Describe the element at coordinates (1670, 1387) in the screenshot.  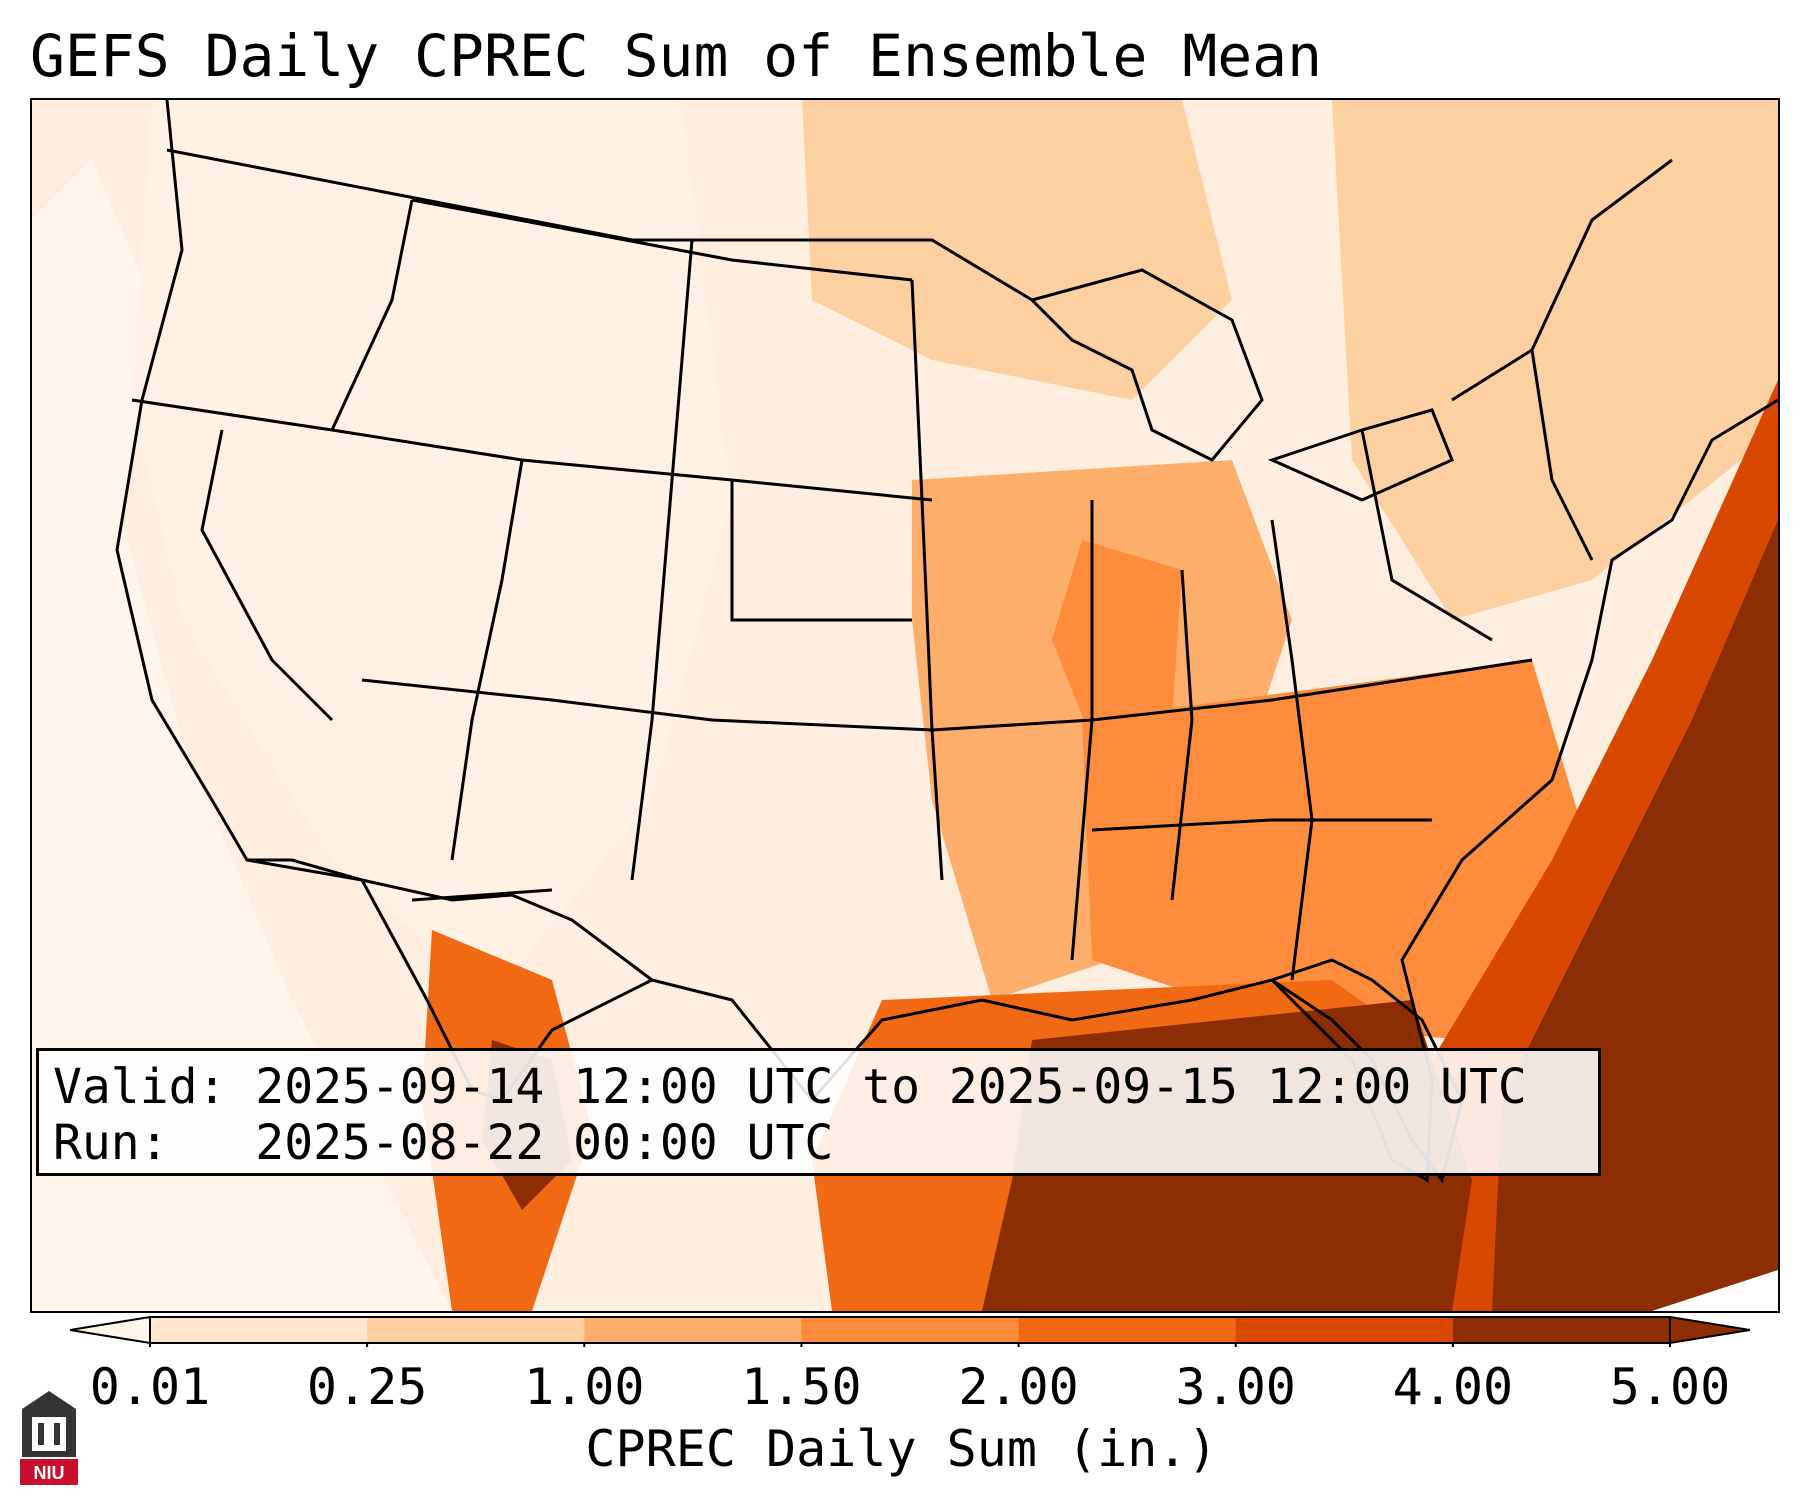
I see `colorbar-tick-label: 5.00` at that location.